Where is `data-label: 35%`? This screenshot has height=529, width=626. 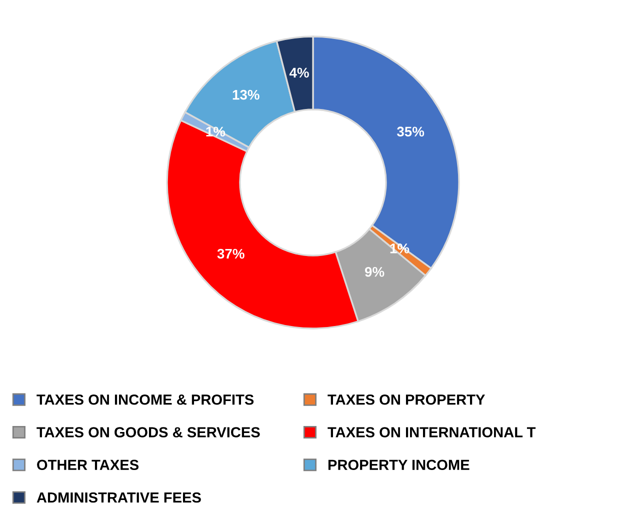
data-label: 35% is located at coordinates (410, 131).